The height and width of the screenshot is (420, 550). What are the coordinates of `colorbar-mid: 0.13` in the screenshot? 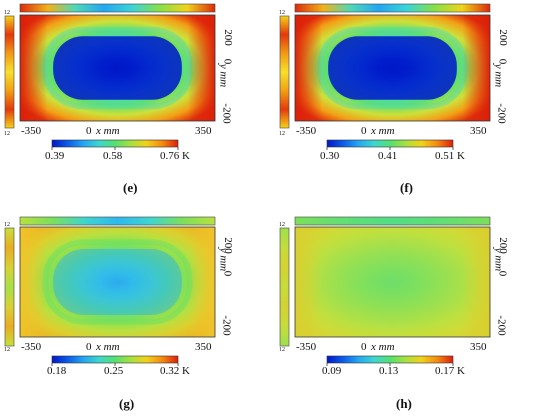 It's located at (389, 371).